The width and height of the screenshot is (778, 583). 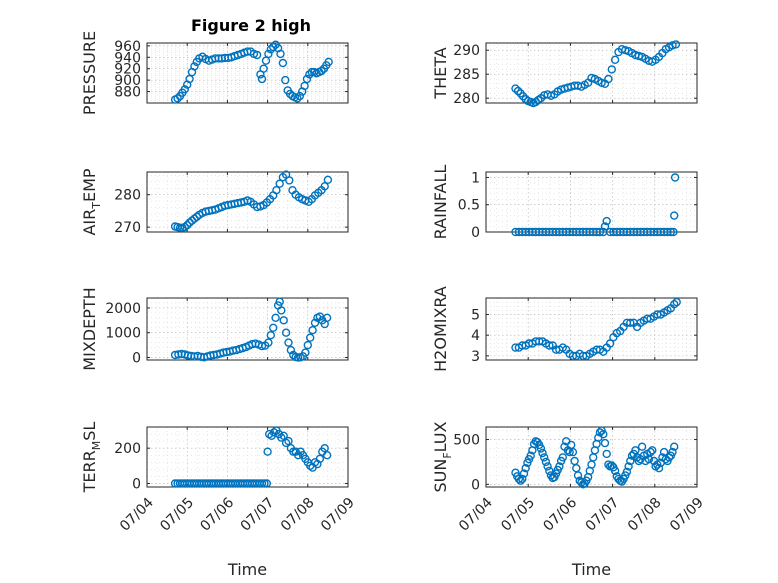 I want to click on y-tick-label: 3, so click(x=475, y=357).